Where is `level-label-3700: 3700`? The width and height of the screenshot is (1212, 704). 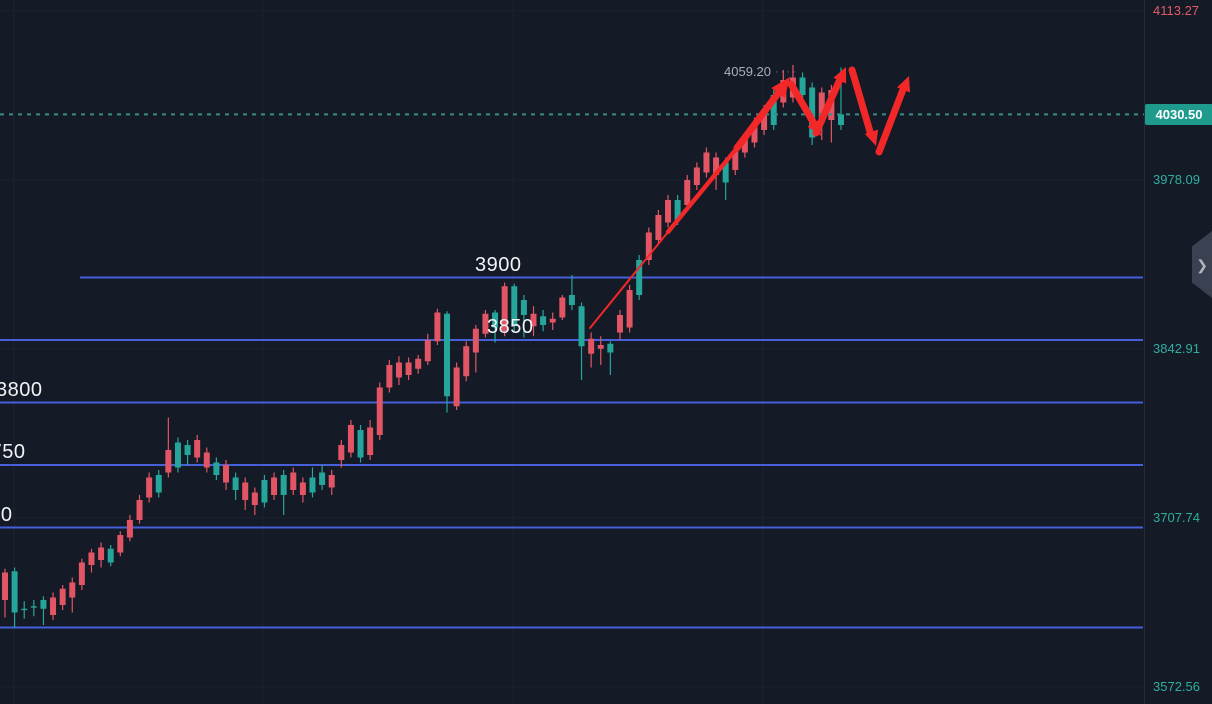
level-label-3700: 3700 is located at coordinates (6, 514).